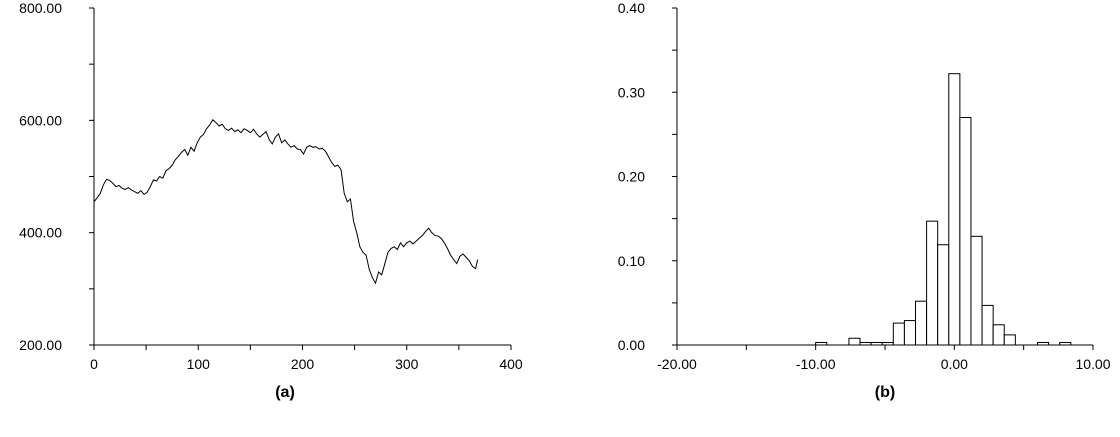 This screenshot has width=1120, height=437. Describe the element at coordinates (94, 364) in the screenshot. I see `x-tick-label: 0` at that location.